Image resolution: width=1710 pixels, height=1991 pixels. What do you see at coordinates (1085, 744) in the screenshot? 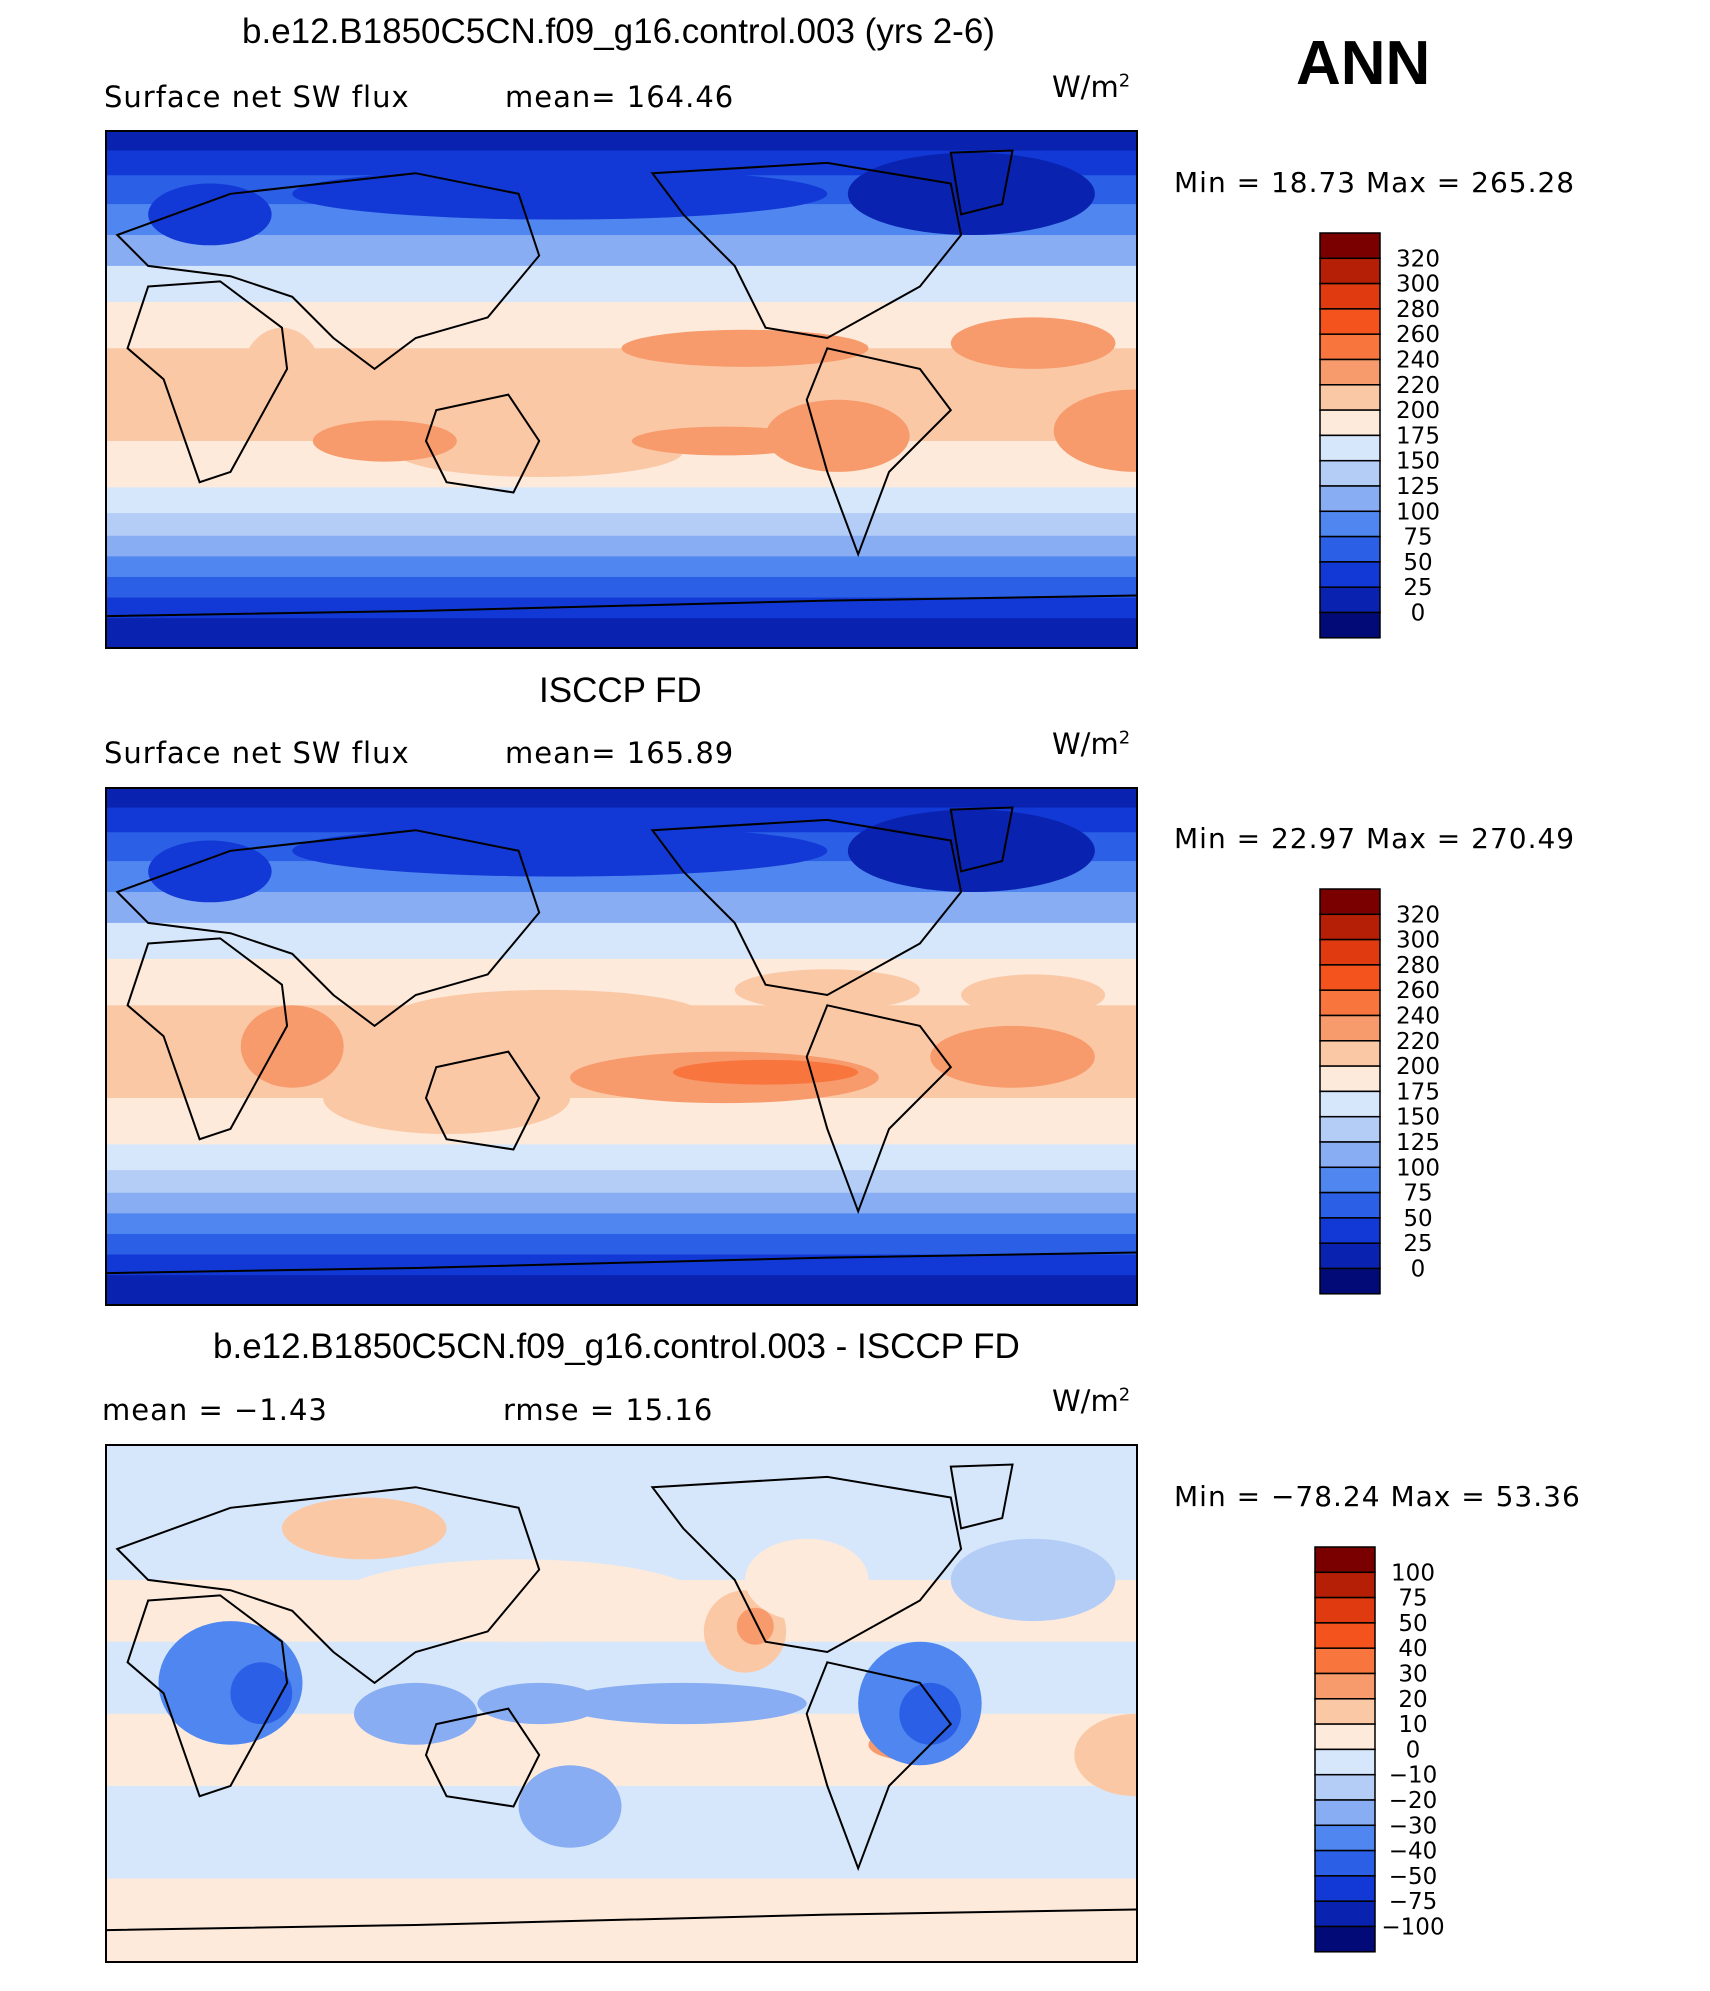
I see `panel2-units-base: W/m` at bounding box center [1085, 744].